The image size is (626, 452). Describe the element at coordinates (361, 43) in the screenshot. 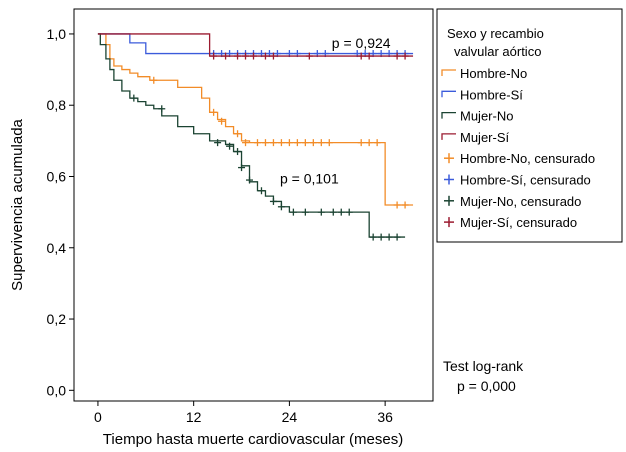

I see `annotation-pvalue-0: p = 0,924` at that location.